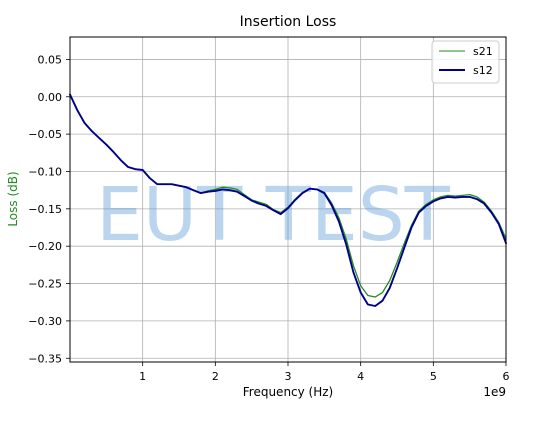 This screenshot has height=430, width=537. What do you see at coordinates (506, 376) in the screenshot?
I see `x-tick-label: 6` at bounding box center [506, 376].